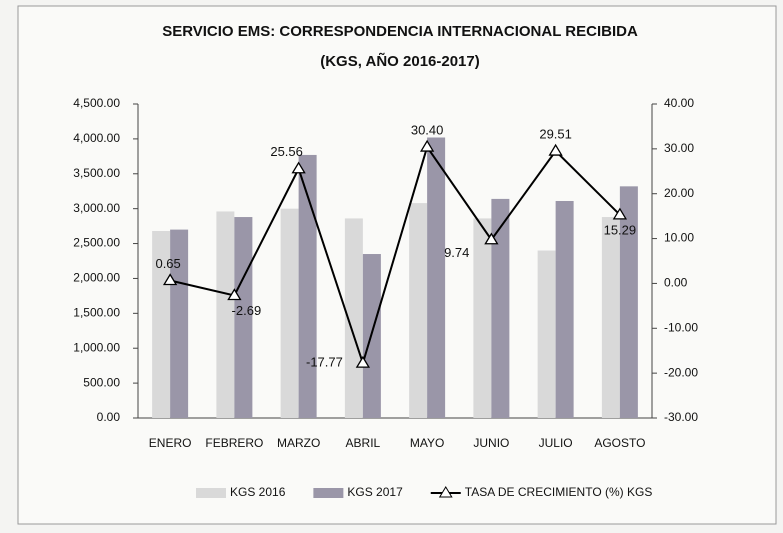  Describe the element at coordinates (427, 130) in the screenshot. I see `data-label: 30.40` at that location.